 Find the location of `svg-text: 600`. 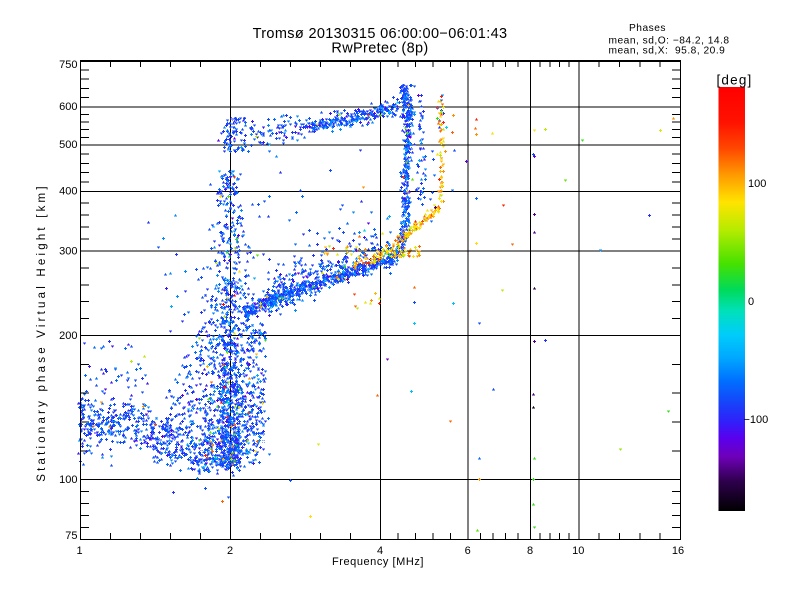

svg-text: 600 is located at coordinates (68, 107).